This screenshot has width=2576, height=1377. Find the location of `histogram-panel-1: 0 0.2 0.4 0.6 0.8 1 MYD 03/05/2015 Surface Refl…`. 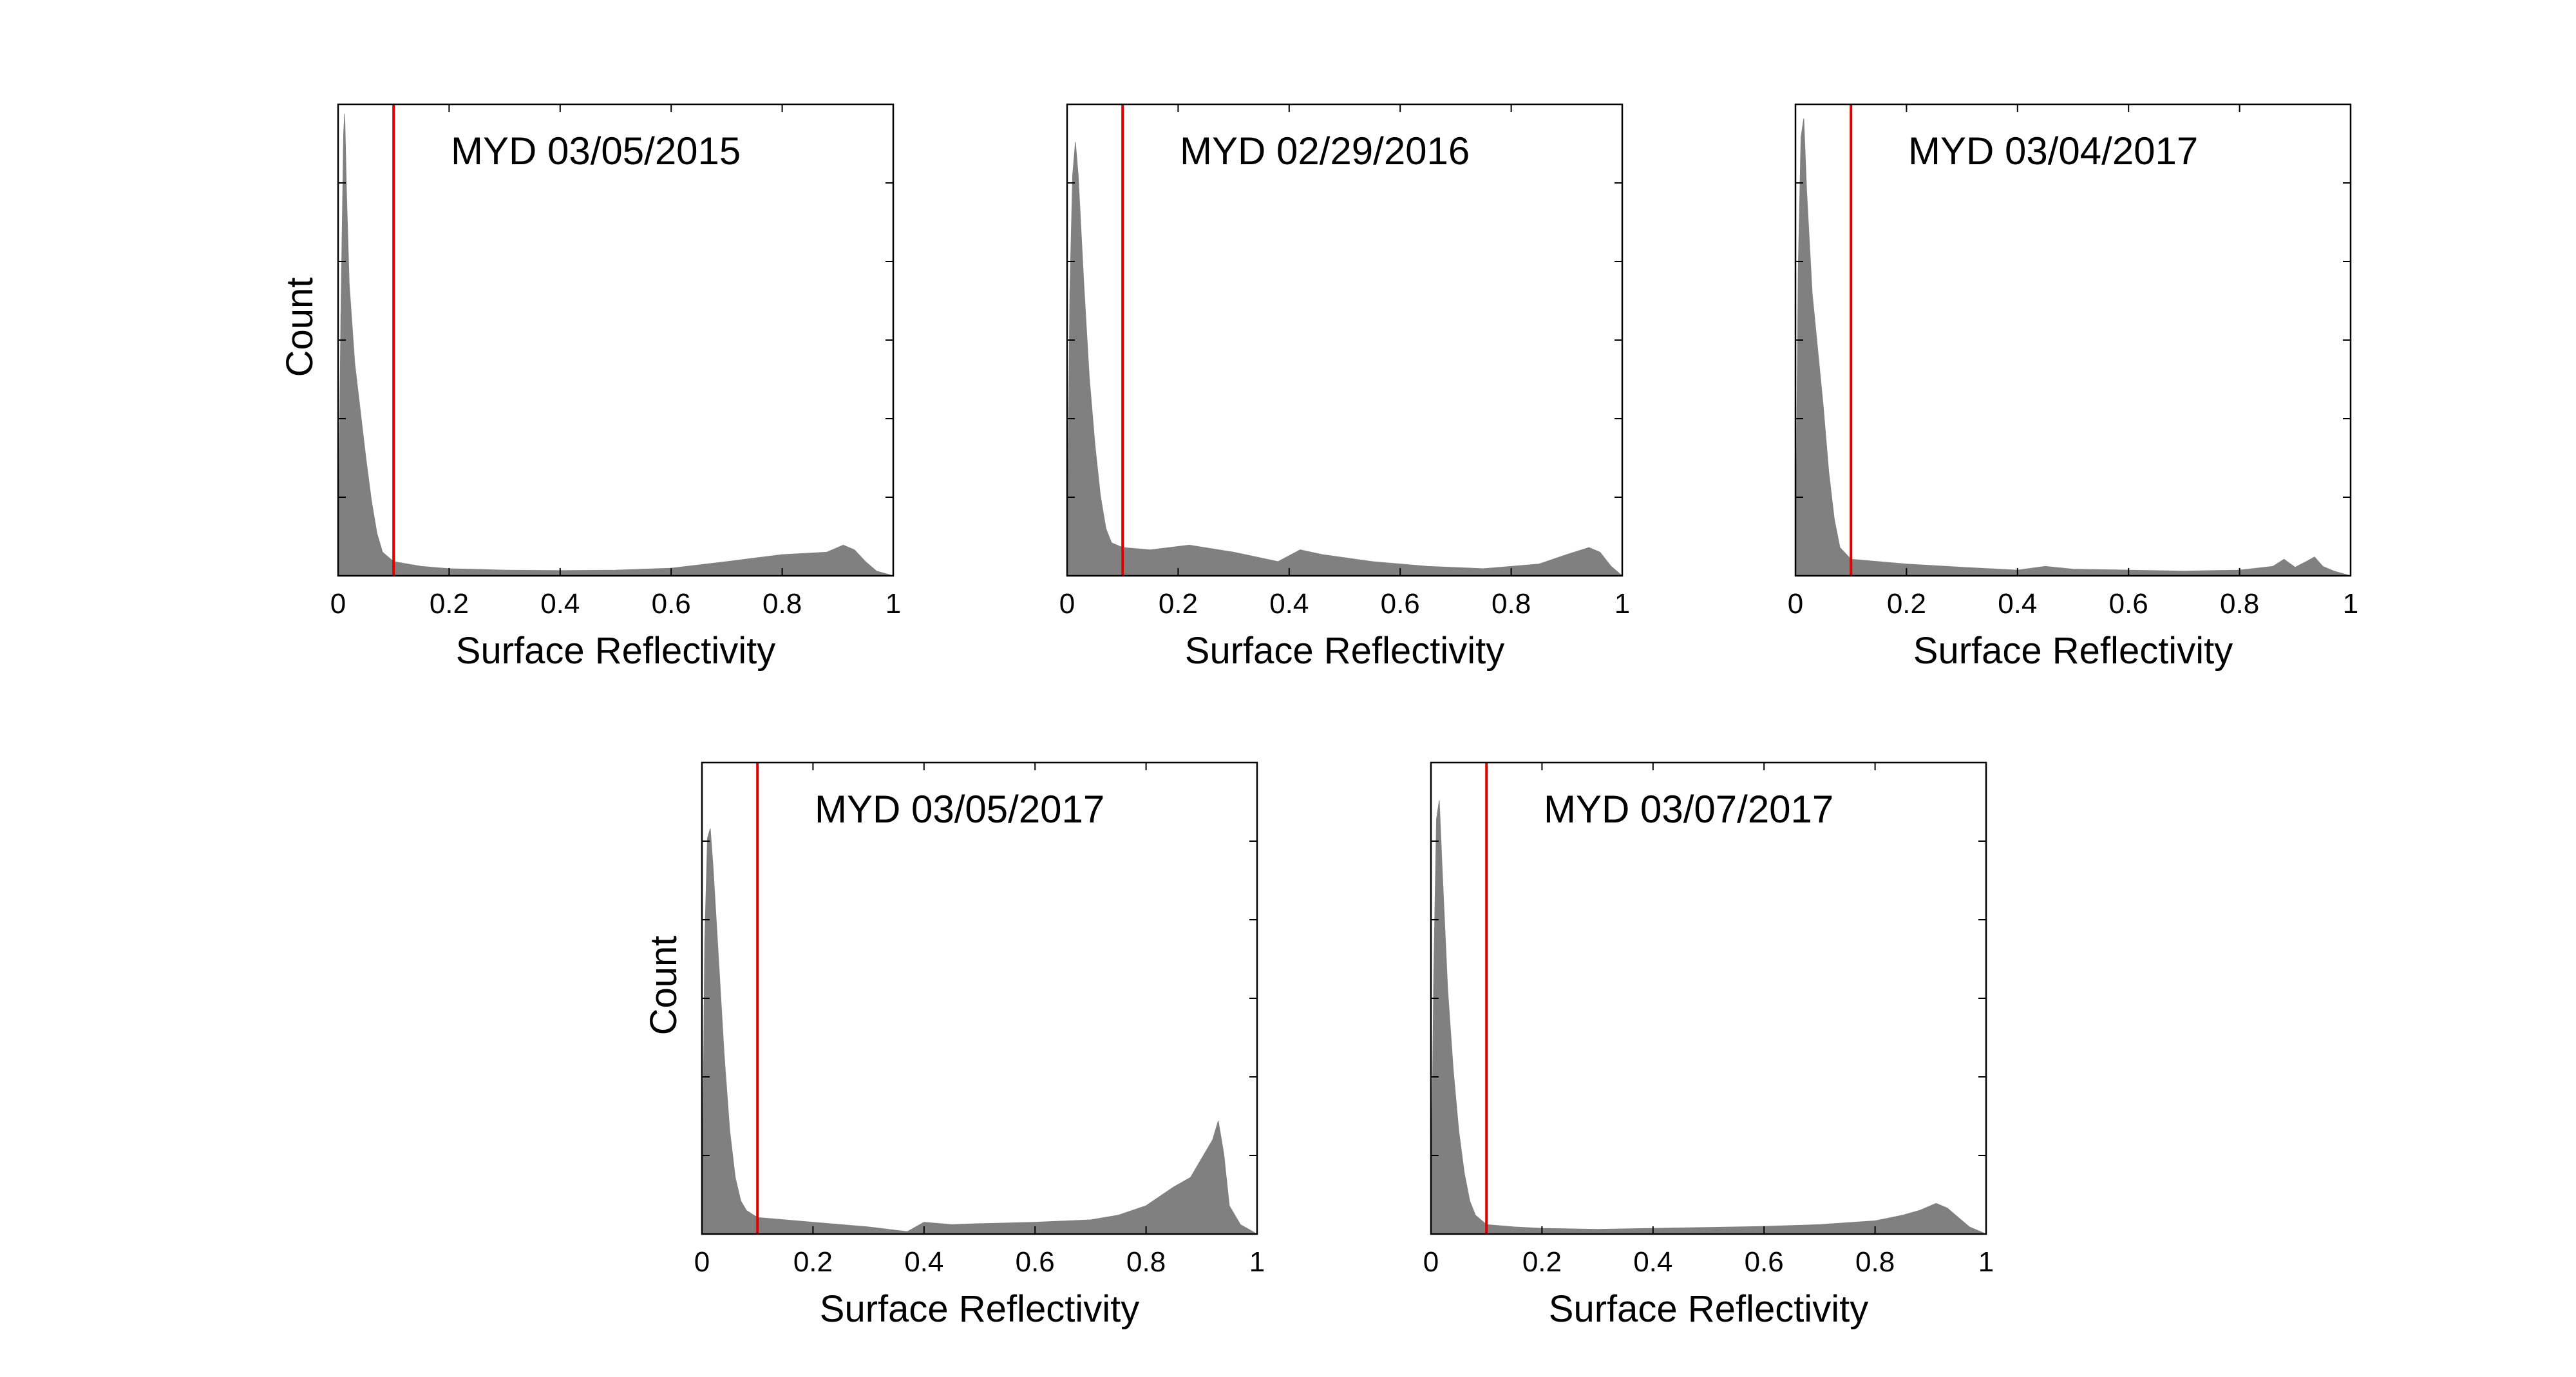

histogram-panel-1: 0 0.2 0.4 0.6 0.8 1 MYD 03/05/2015 Surface Refl… is located at coordinates (590, 387).